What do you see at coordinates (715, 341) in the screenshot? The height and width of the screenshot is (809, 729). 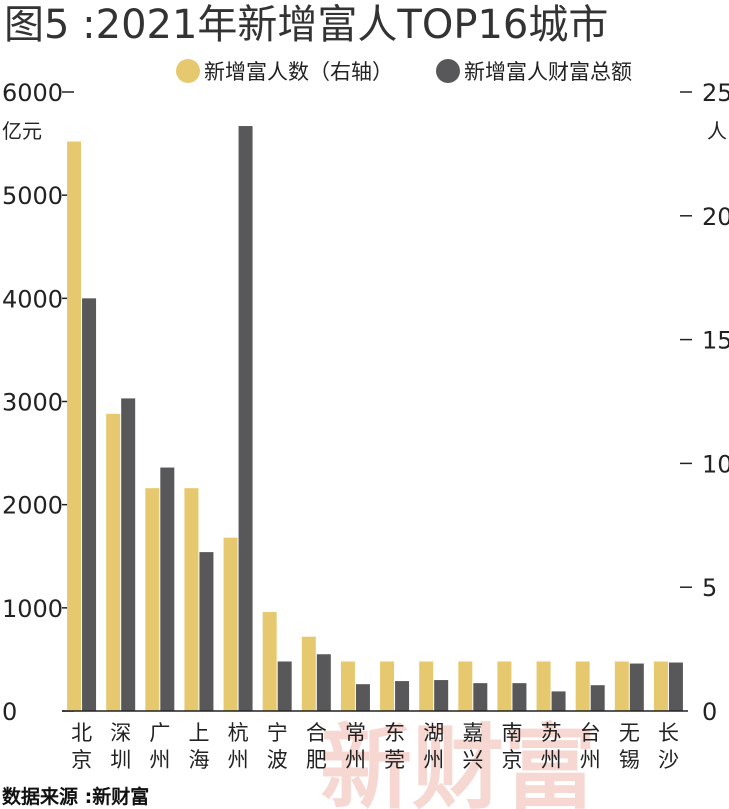 I see `right-tick-label: 15` at bounding box center [715, 341].